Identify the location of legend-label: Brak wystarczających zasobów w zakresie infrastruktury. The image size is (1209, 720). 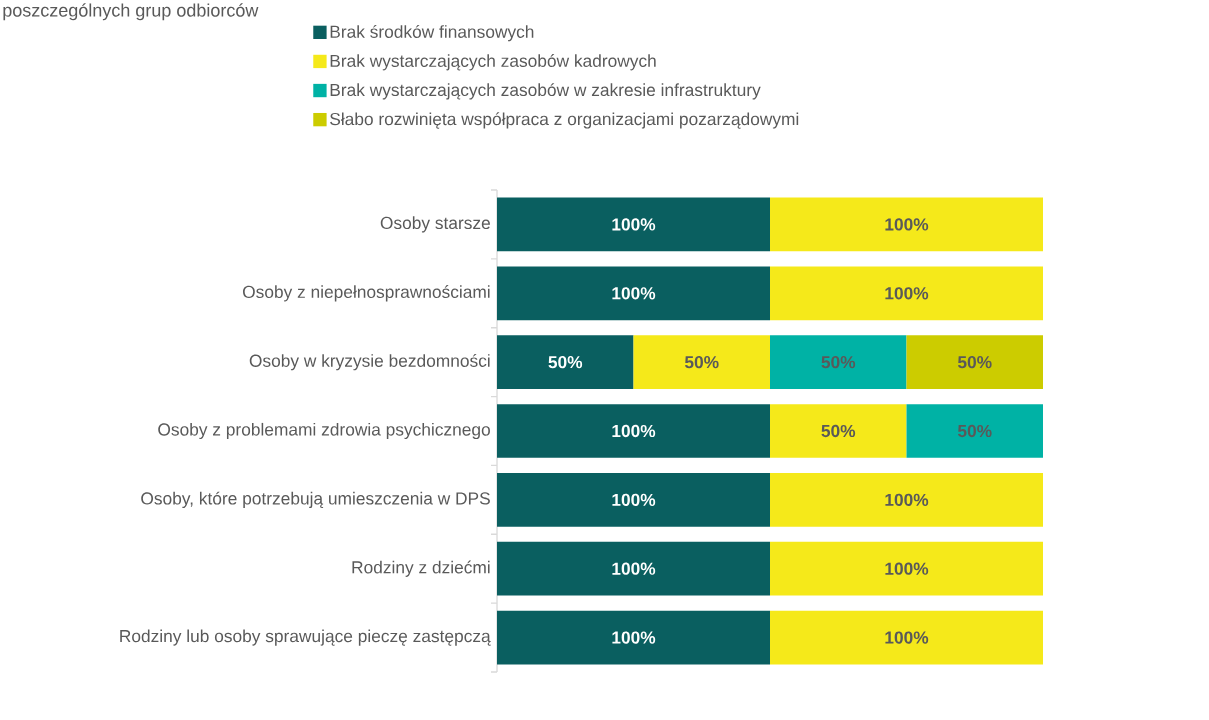
(545, 91).